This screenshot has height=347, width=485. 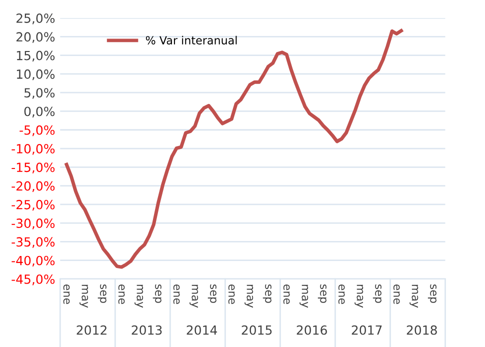 I want to click on text: 2015, so click(x=257, y=330).